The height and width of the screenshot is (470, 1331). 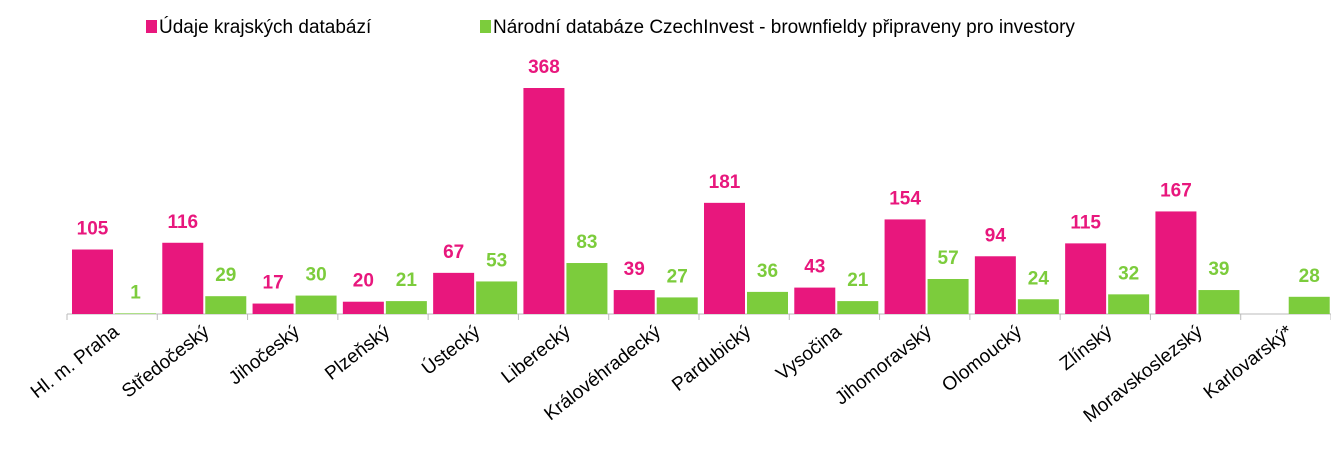 What do you see at coordinates (905, 198) in the screenshot?
I see `value-label: 154` at bounding box center [905, 198].